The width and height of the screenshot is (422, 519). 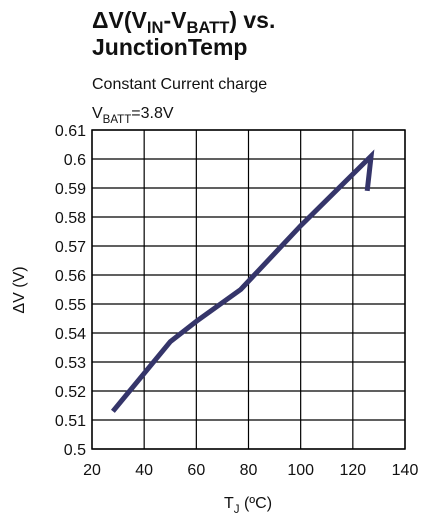 I want to click on annotation: VBATT=3.8V, so click(x=133, y=115).